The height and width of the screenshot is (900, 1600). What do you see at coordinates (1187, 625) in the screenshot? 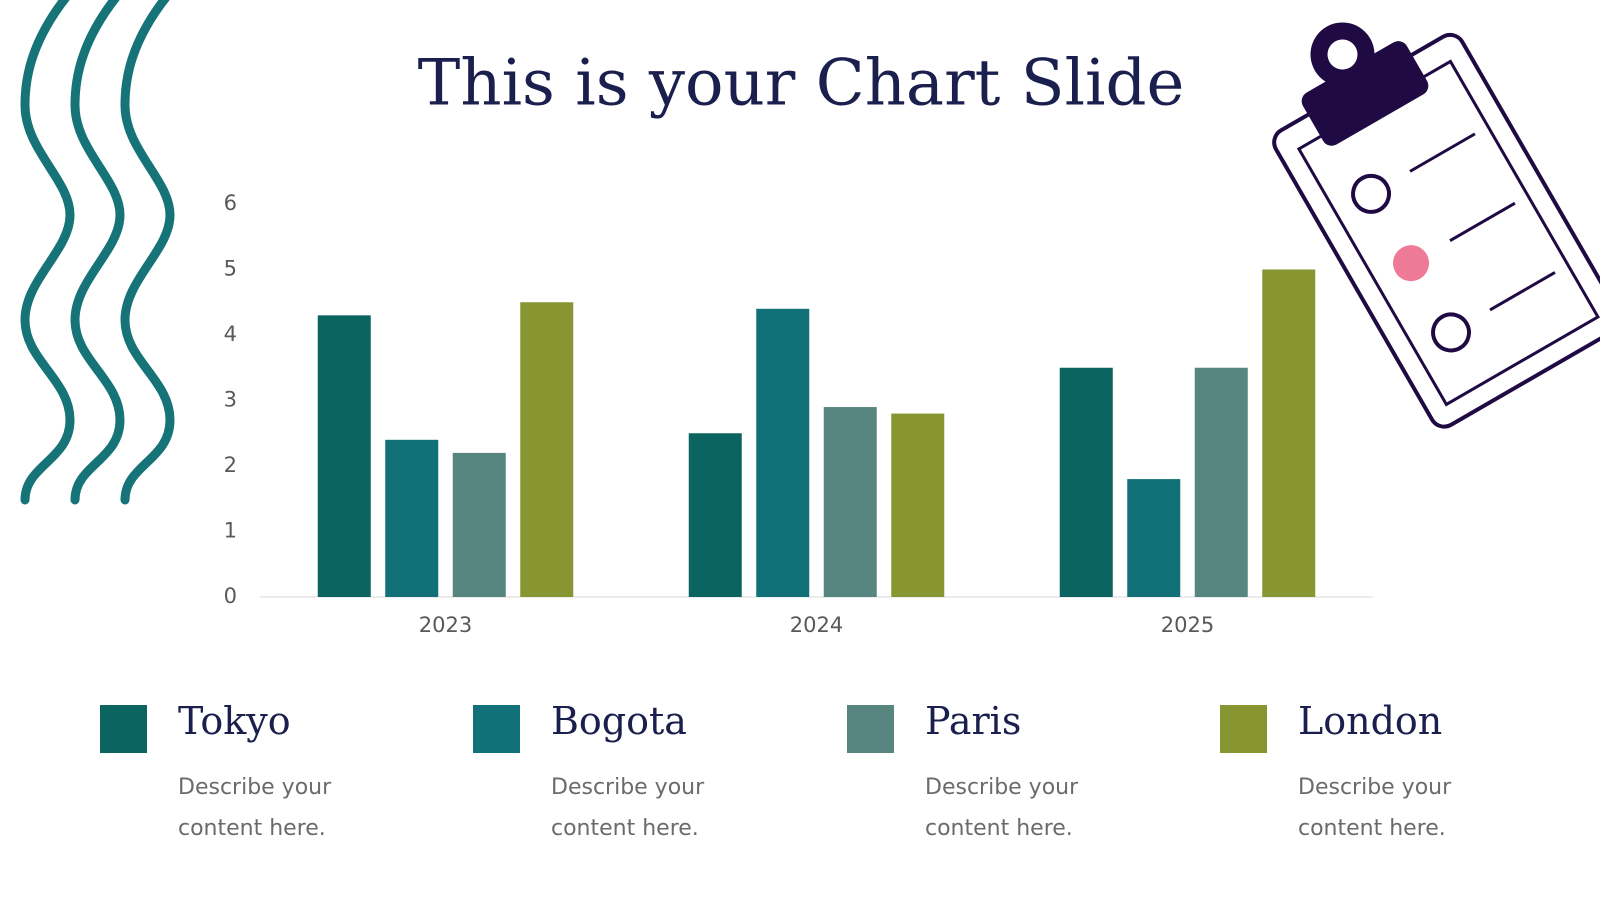
I see `x-tick-label: 2025` at bounding box center [1187, 625].